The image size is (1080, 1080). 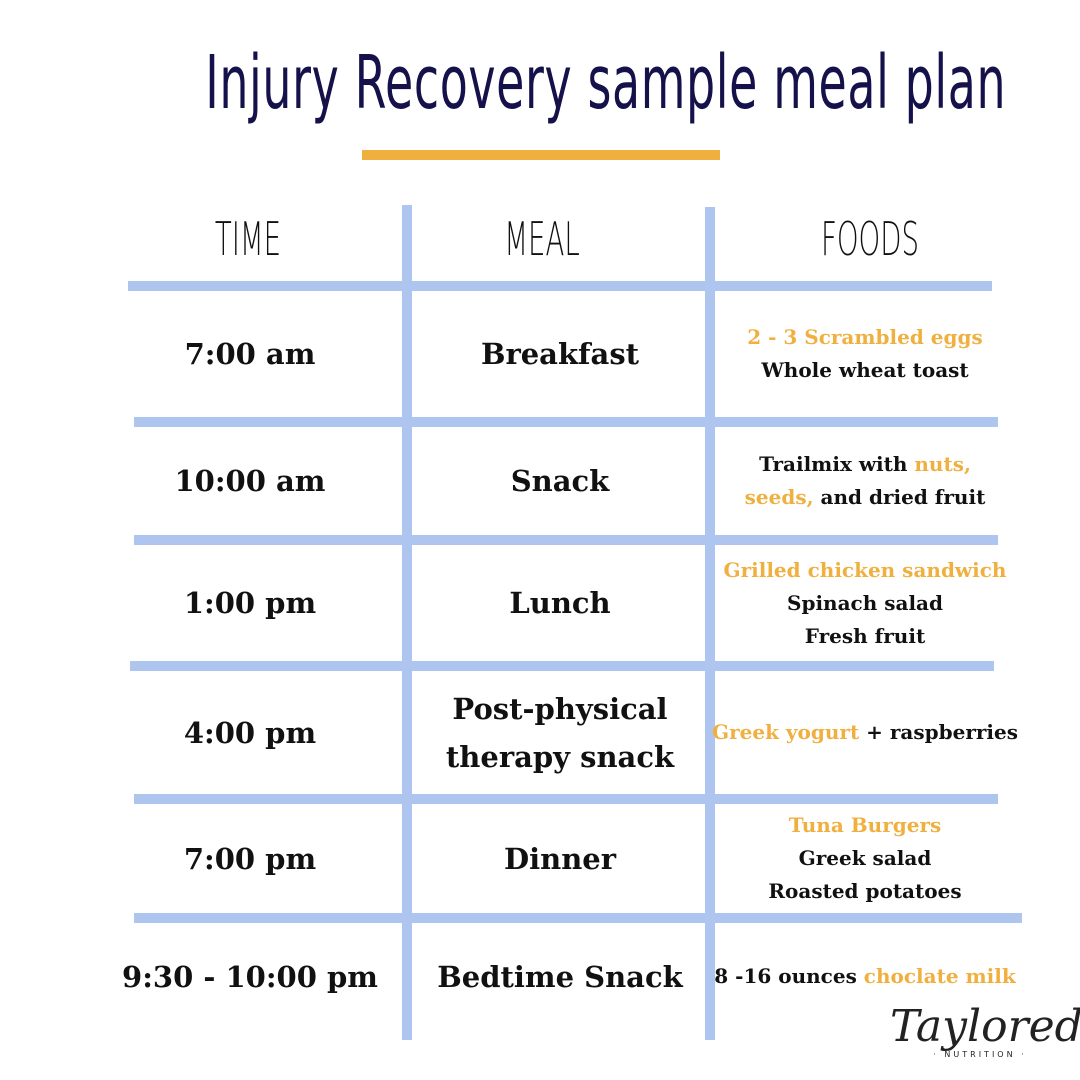 I want to click on foods-cell: Tuna Burgers Greek salad Roasted potatoes, so click(x=865, y=858).